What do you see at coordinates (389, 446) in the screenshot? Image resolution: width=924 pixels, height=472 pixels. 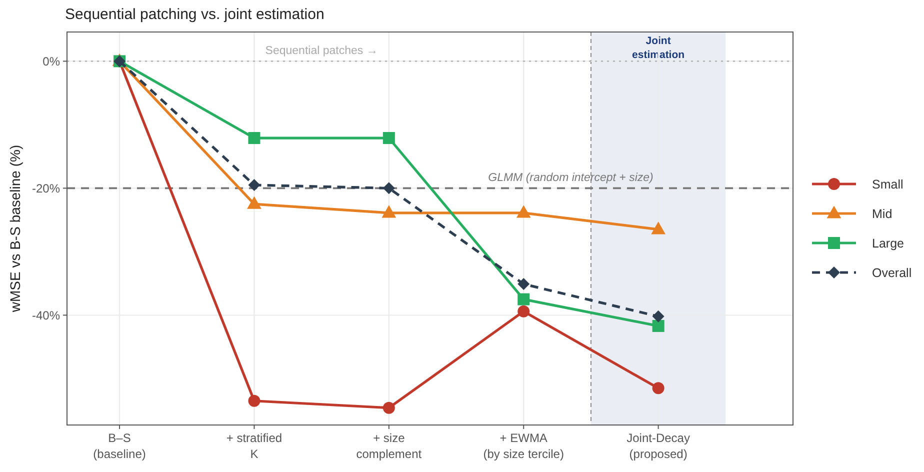 I see `x-tick-label: + size complement` at bounding box center [389, 446].